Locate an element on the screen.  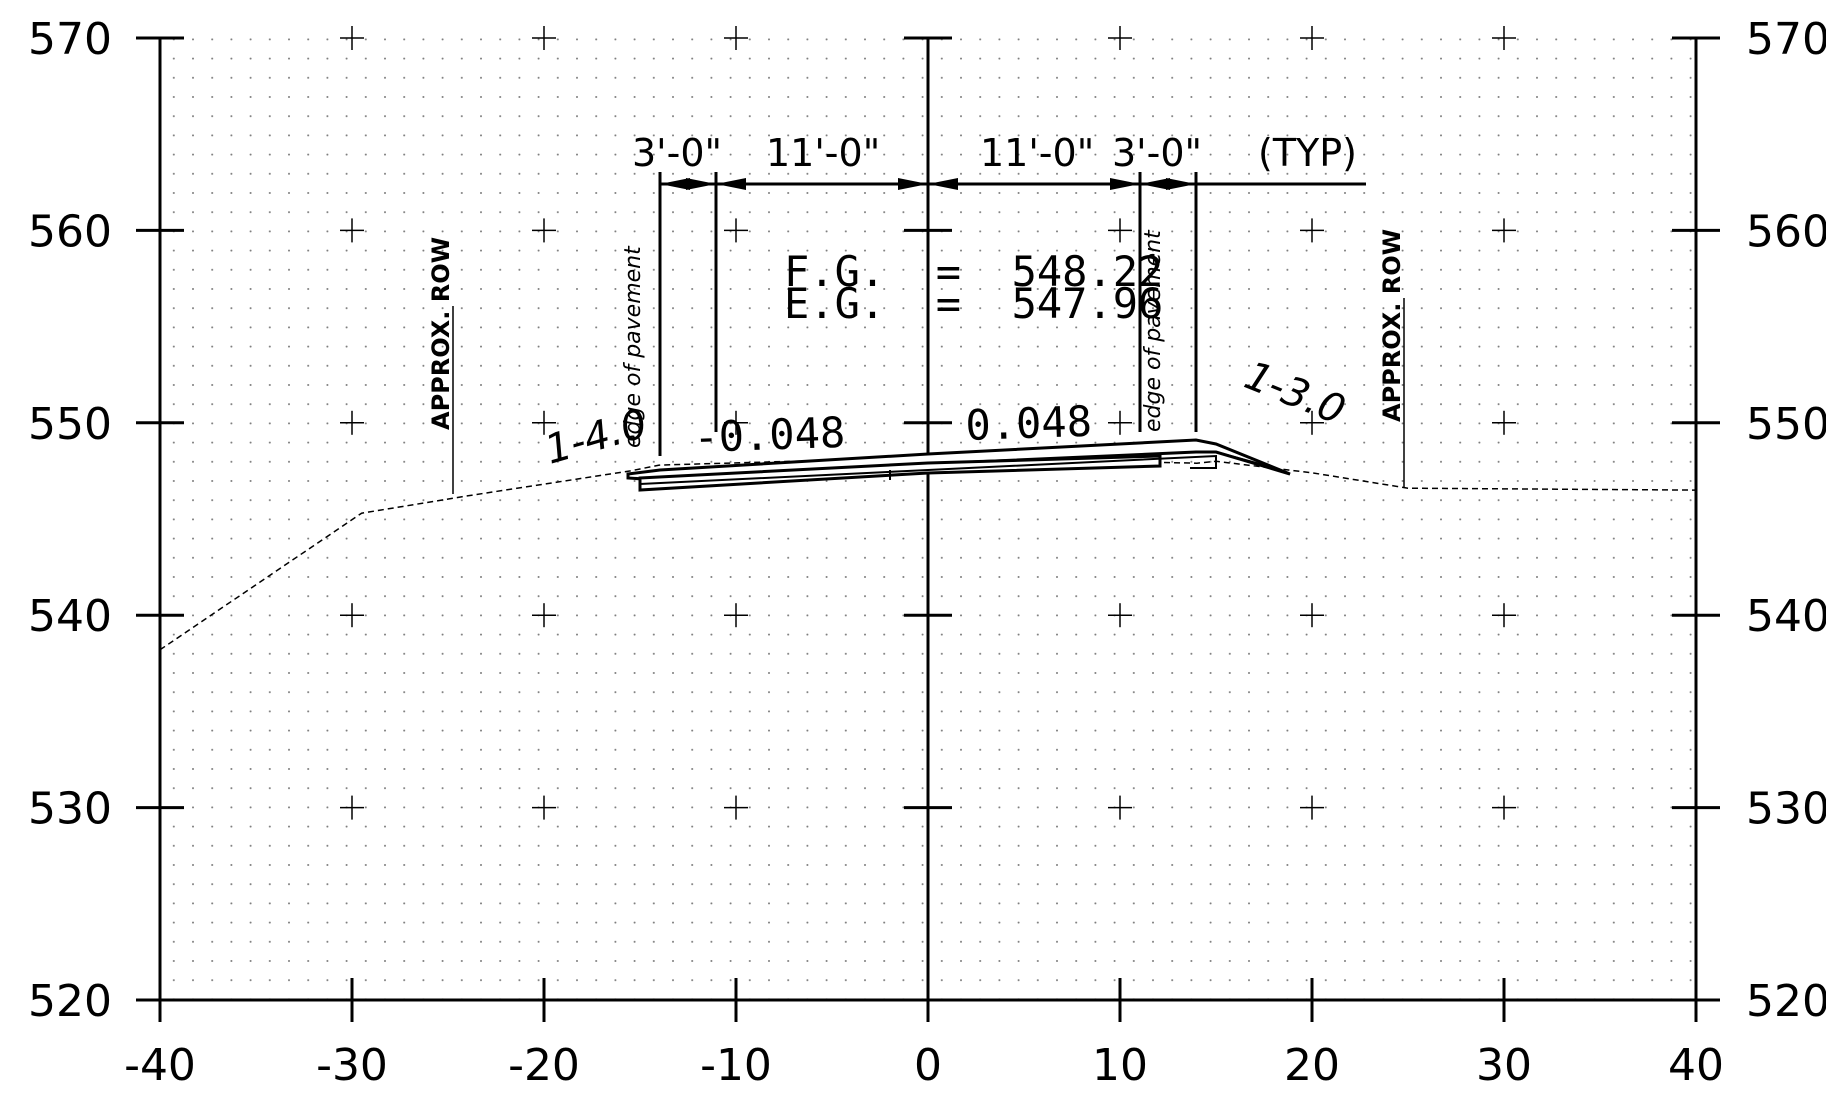
x-tick-label: 20 is located at coordinates (1312, 1065).